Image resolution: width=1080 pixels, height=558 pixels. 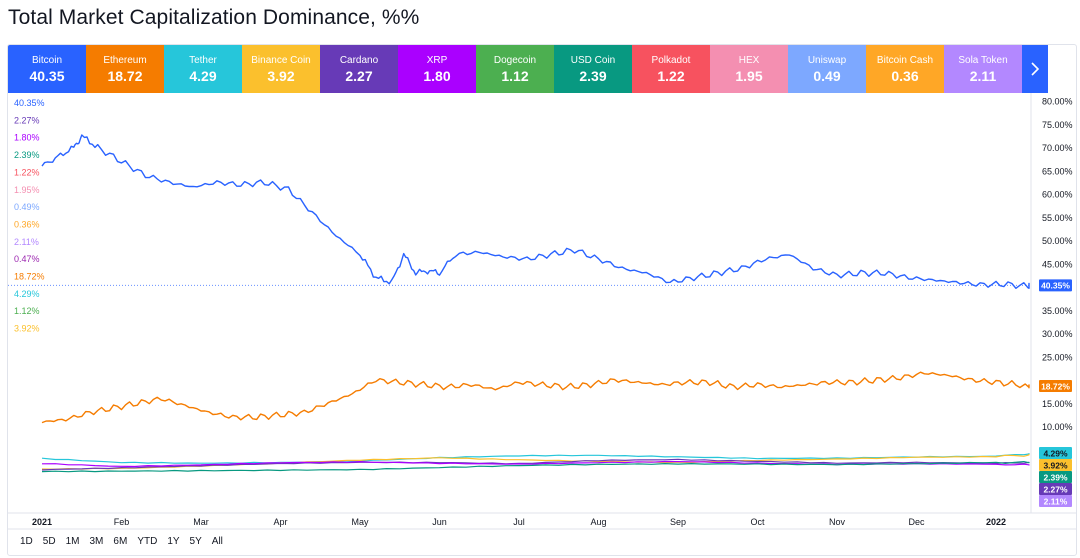 I want to click on left-value-label: 2.11%, so click(x=26, y=242).